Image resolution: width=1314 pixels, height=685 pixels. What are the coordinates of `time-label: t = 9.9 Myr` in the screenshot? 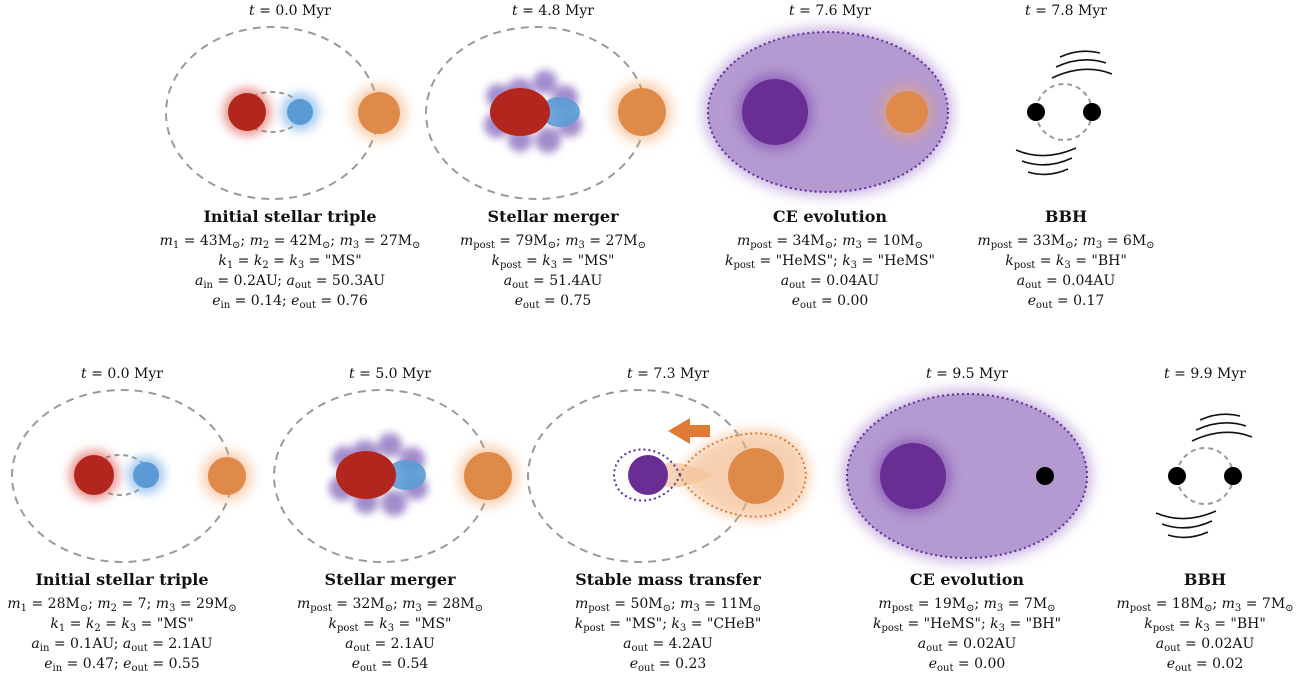 It's located at (1205, 374).